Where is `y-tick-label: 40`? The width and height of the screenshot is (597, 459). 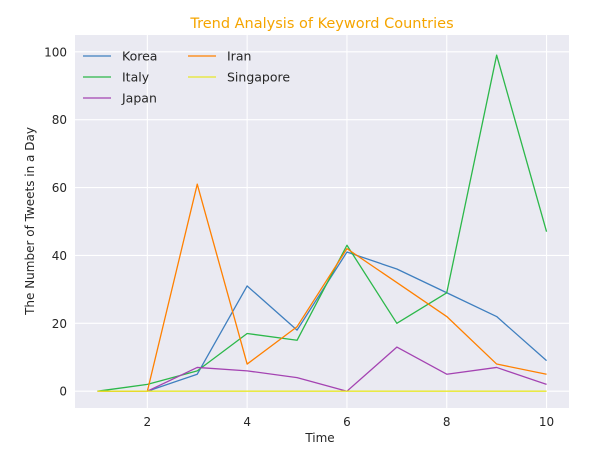
y-tick-label: 40 is located at coordinates (59, 256).